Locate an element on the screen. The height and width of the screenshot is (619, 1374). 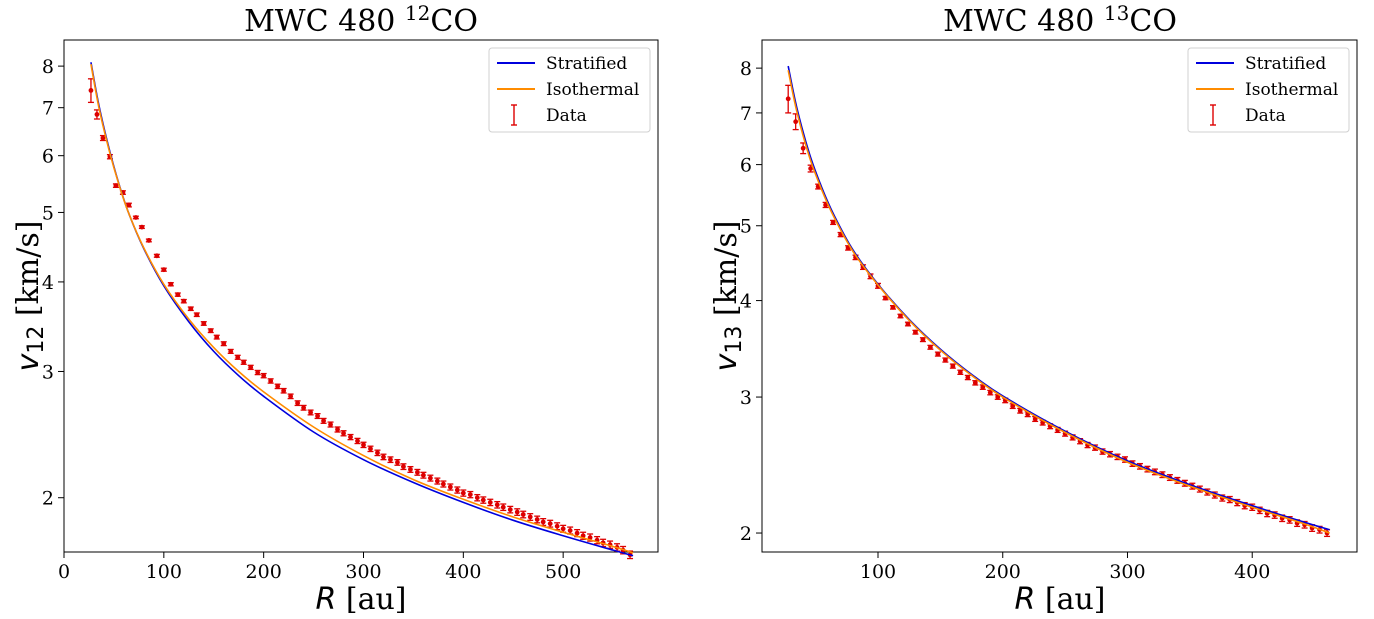
legend-box is located at coordinates (1268, 90).